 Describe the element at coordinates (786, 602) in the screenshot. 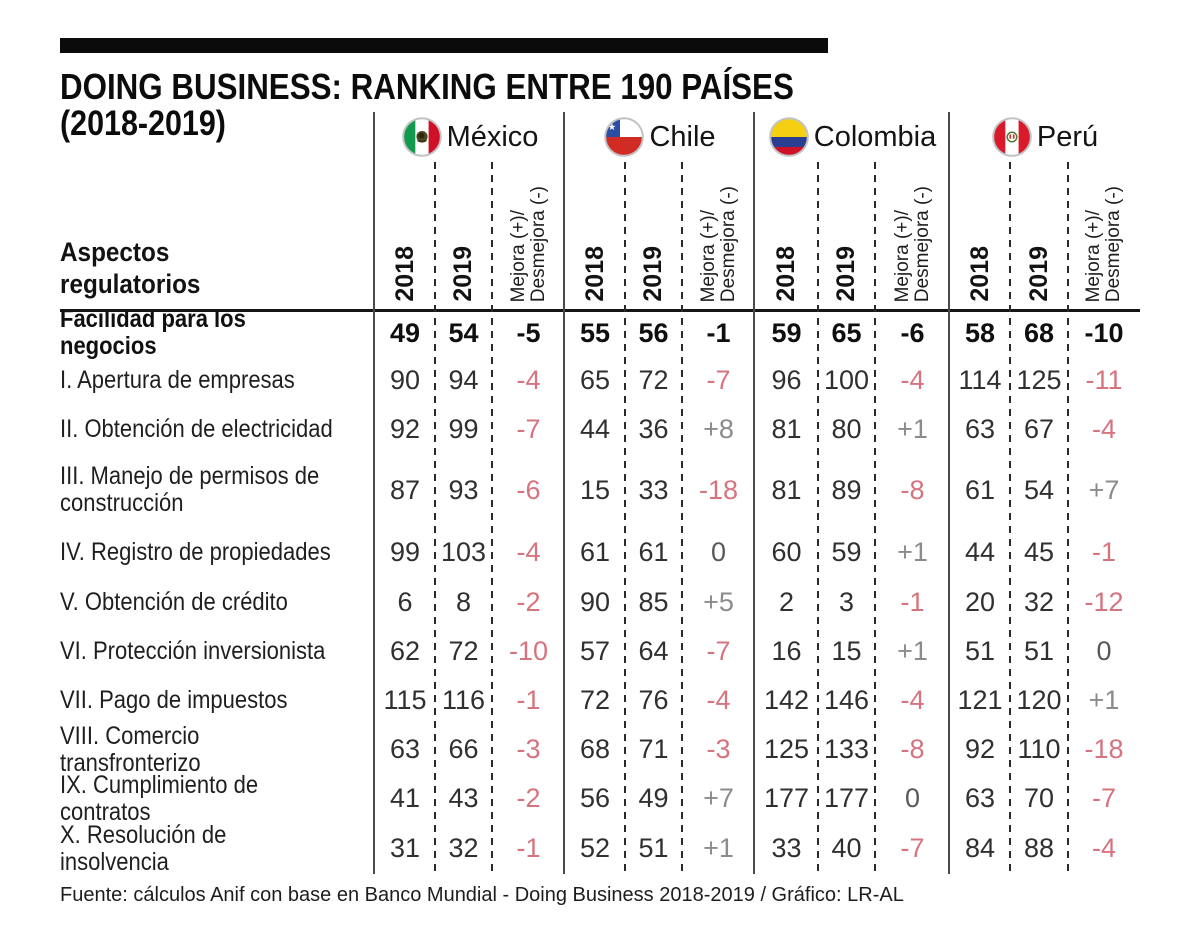

I see `value-cell: 2` at that location.